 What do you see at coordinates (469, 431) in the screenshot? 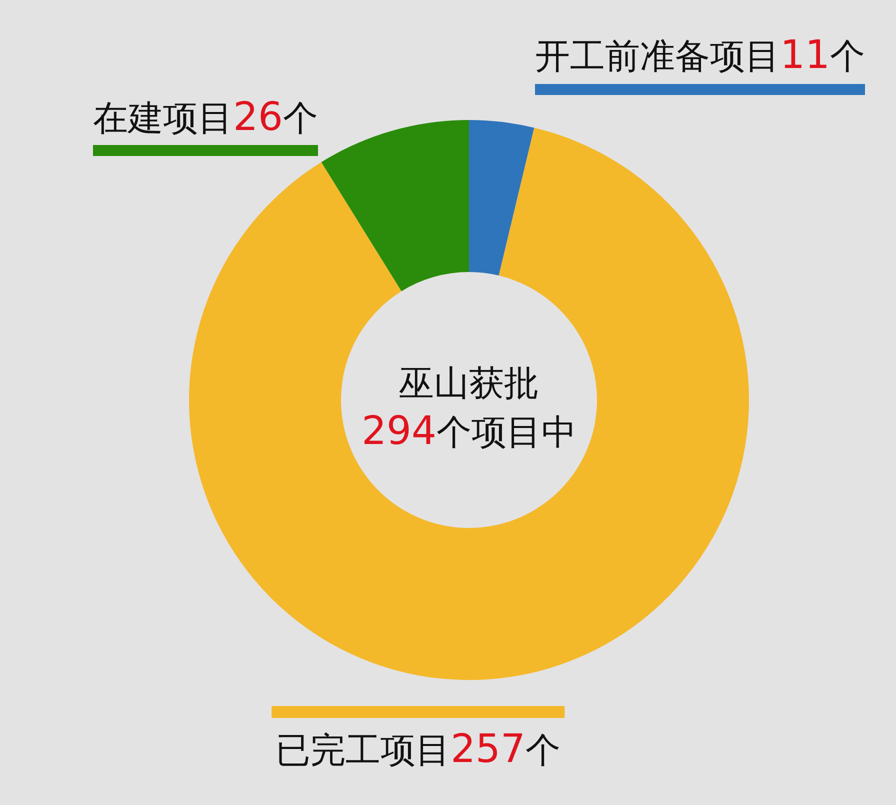
I see `text: 294个项目中` at bounding box center [469, 431].